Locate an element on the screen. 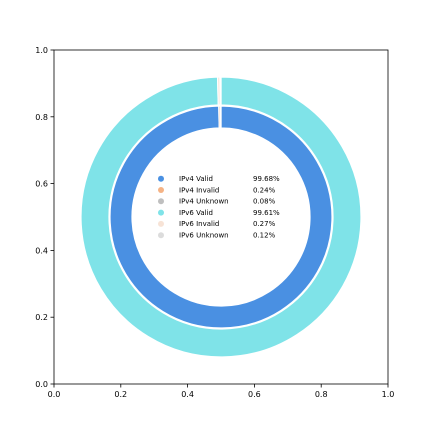  y-axis: 0.0 0.2 0.4 0.6 0.8 1.0 is located at coordinates (44, 217).